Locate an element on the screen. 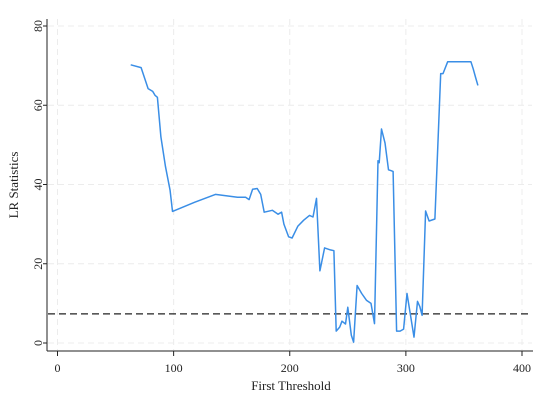  y-tick-label: 40 is located at coordinates (38, 185).